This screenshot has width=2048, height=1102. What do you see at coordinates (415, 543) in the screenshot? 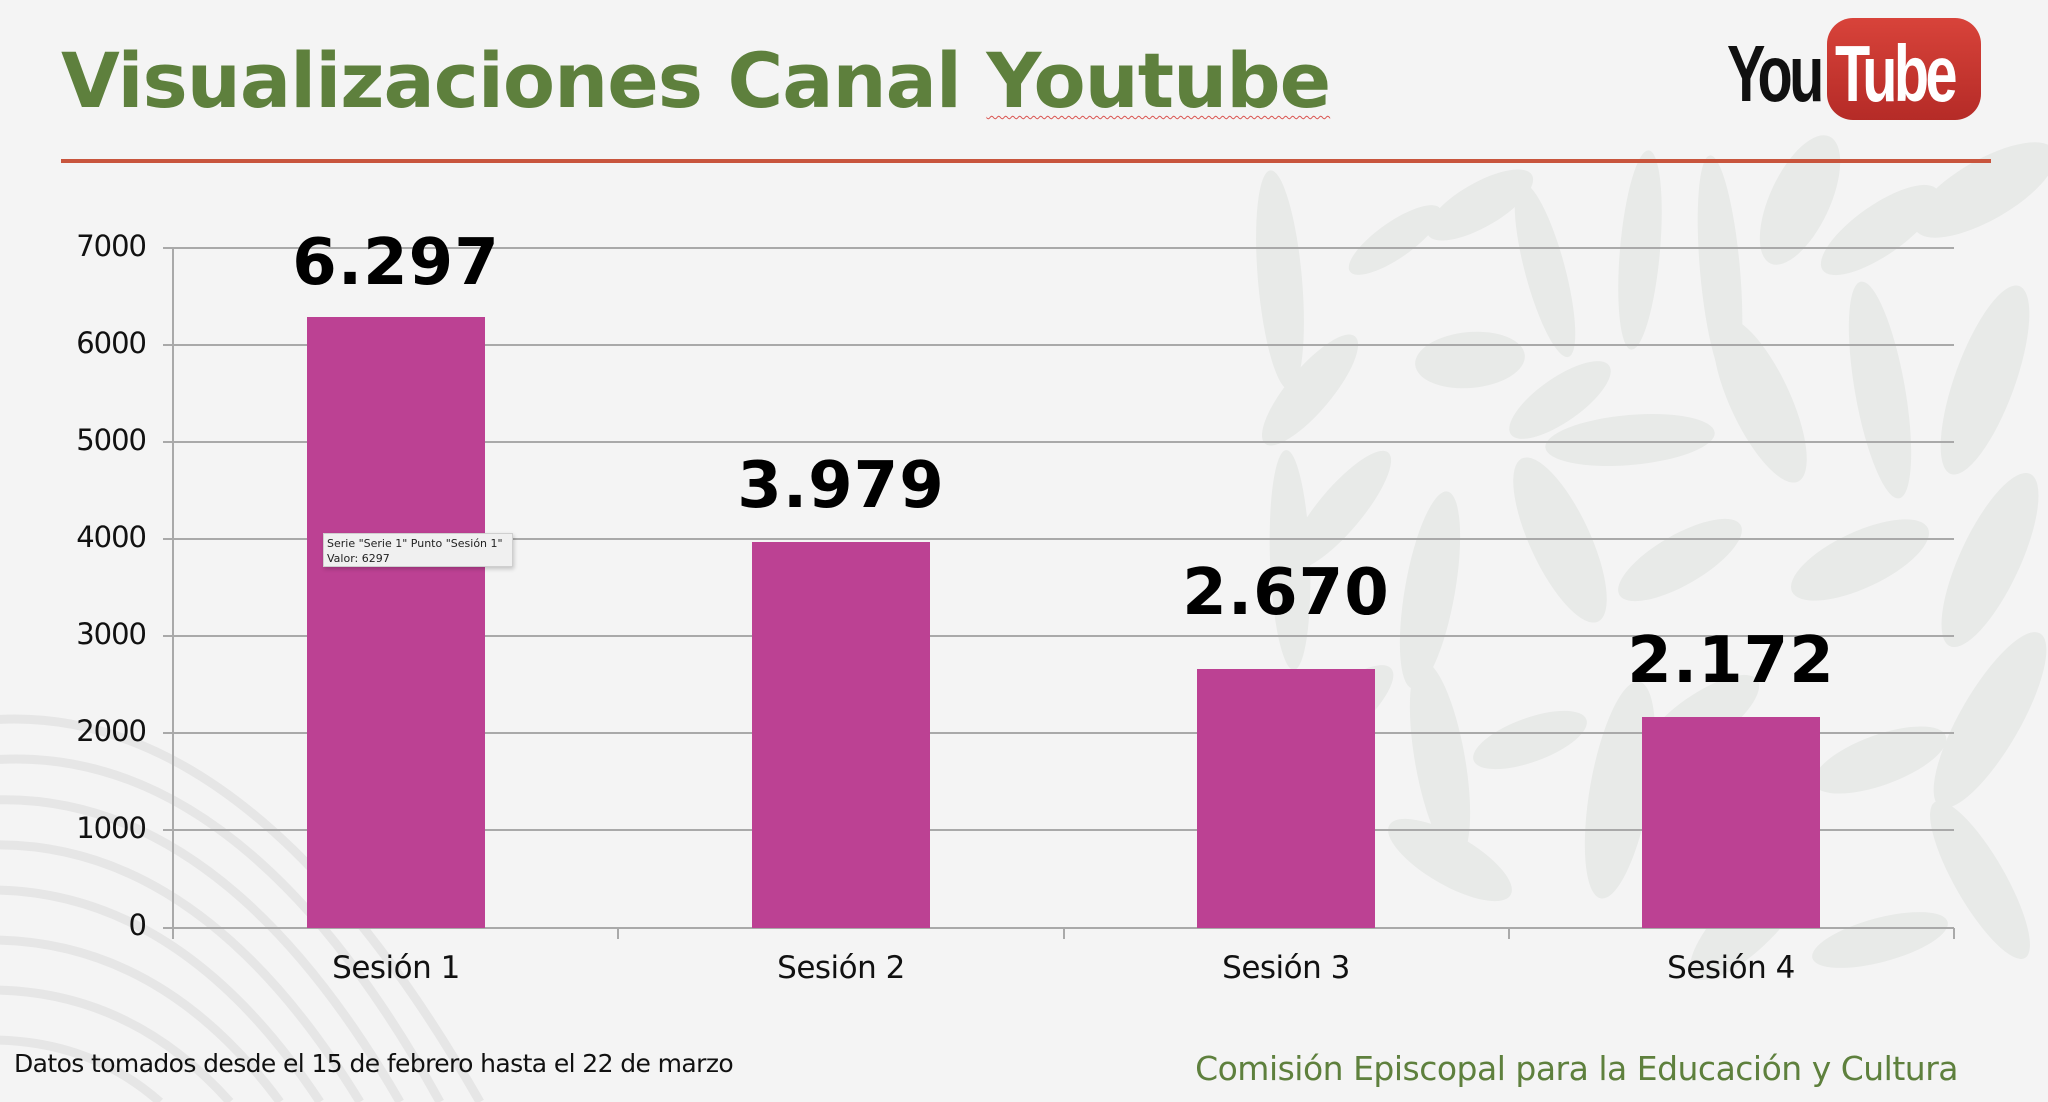
I see `tooltip-series-line: Serie "Serie 1" Punto "Sesión 1"` at bounding box center [415, 543].